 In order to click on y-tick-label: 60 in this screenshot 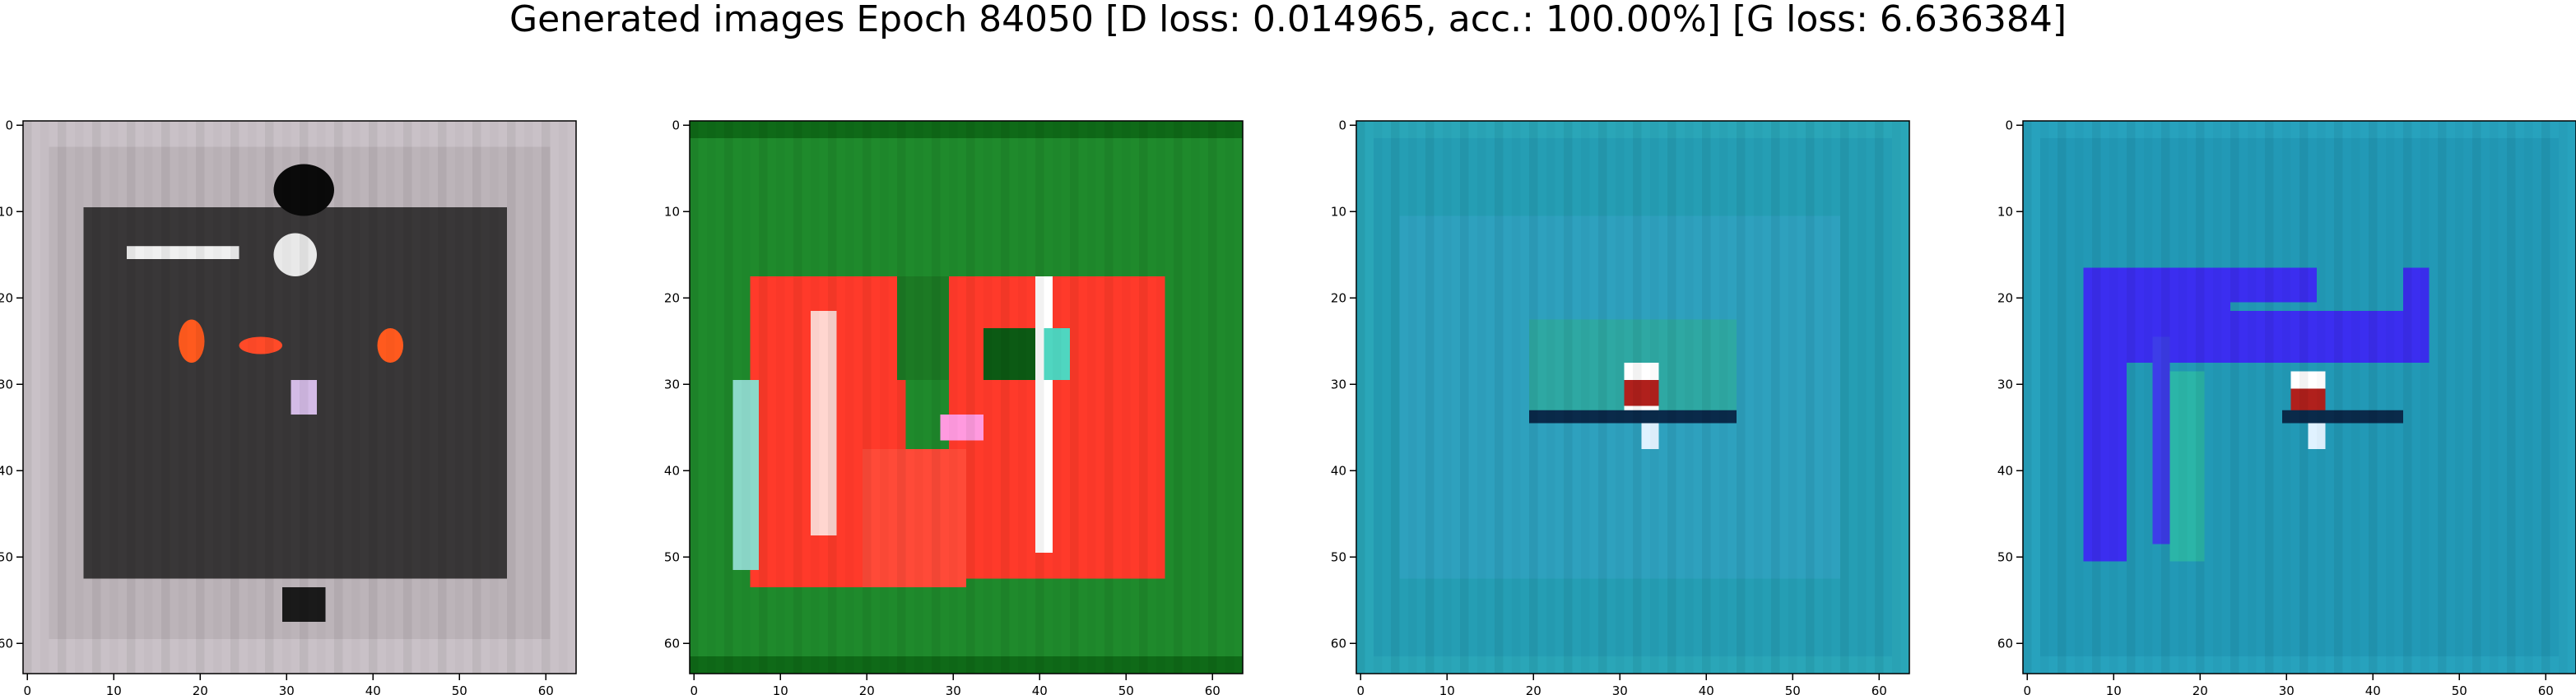, I will do `click(2005, 643)`.